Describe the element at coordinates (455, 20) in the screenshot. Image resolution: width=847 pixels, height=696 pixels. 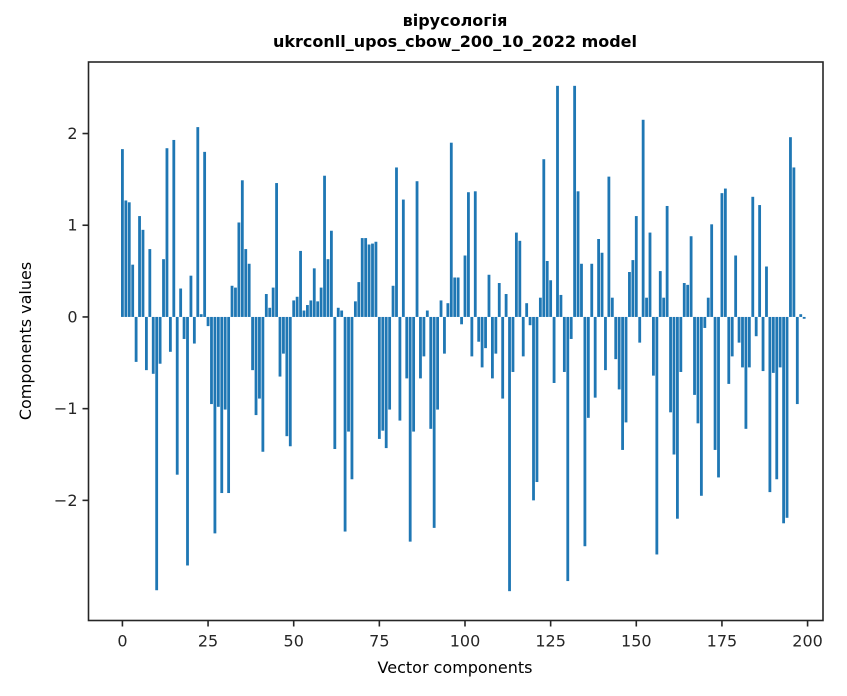
I see `chart-title: вірусологія` at that location.